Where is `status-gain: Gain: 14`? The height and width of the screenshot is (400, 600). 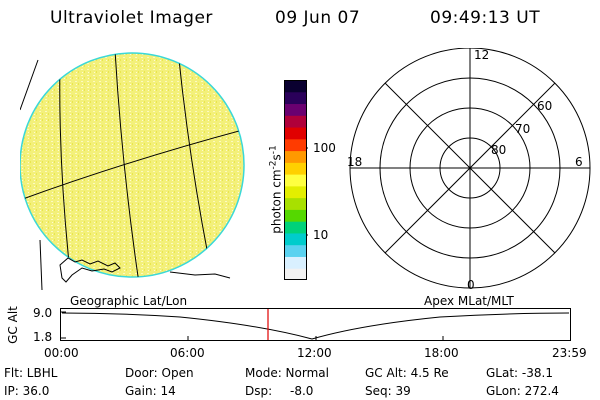 status-gain: Gain: 14 is located at coordinates (150, 391).